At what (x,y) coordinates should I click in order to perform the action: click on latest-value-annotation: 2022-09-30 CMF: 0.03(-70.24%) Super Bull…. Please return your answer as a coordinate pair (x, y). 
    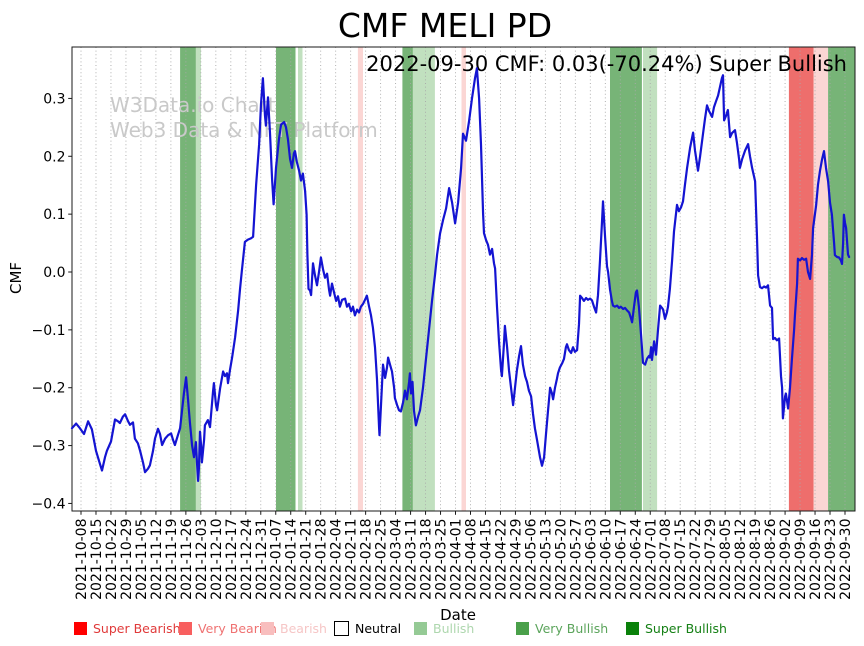
    Looking at the image, I should click on (606, 64).